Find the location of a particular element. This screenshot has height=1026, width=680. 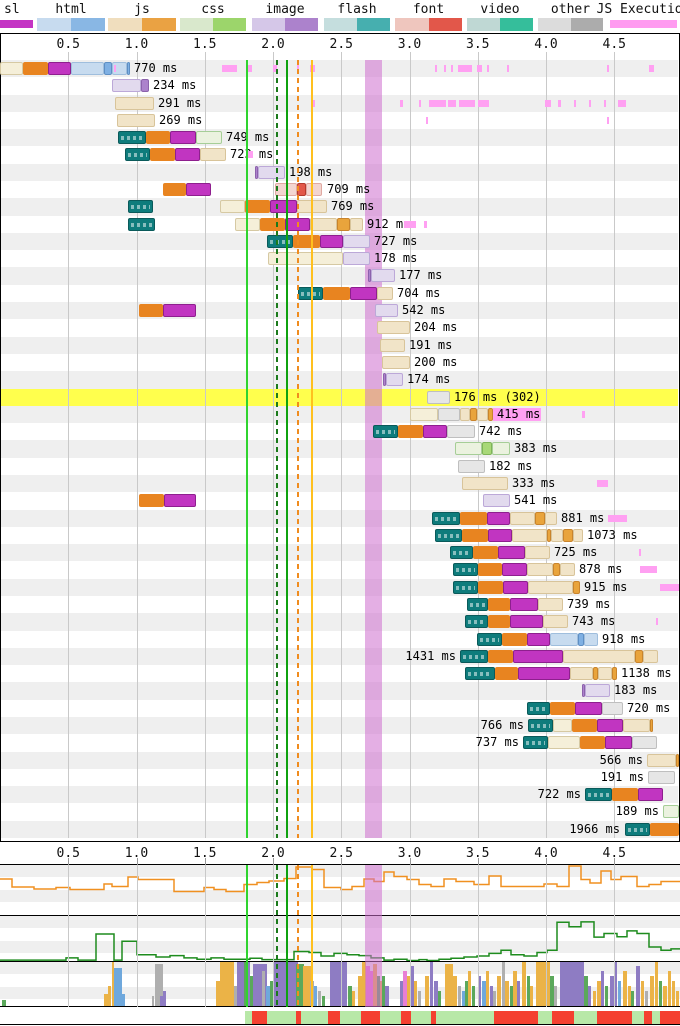

request-row: 177 ms is located at coordinates (340, 275).